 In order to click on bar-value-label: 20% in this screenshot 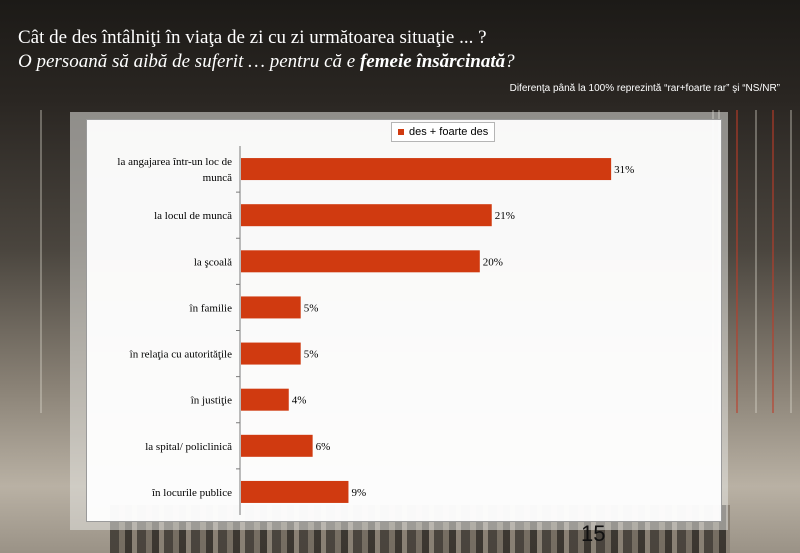, I will do `click(493, 262)`.